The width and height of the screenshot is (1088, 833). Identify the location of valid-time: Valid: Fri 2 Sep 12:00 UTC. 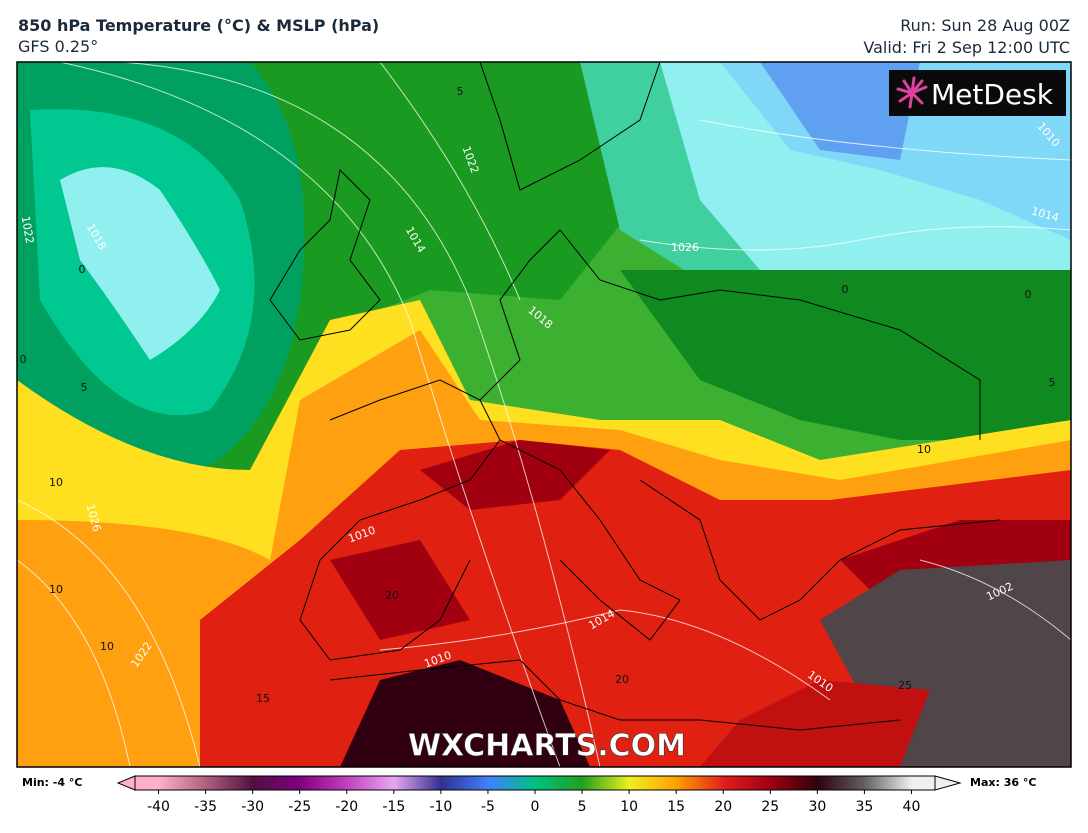
(966, 47).